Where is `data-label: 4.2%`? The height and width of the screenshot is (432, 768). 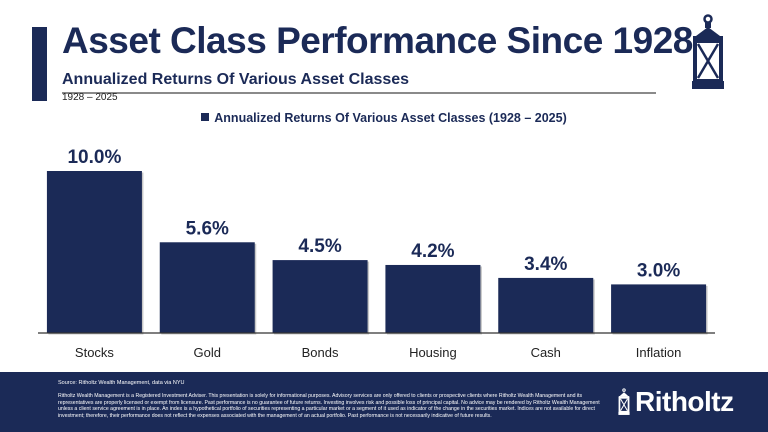 data-label: 4.2% is located at coordinates (432, 251).